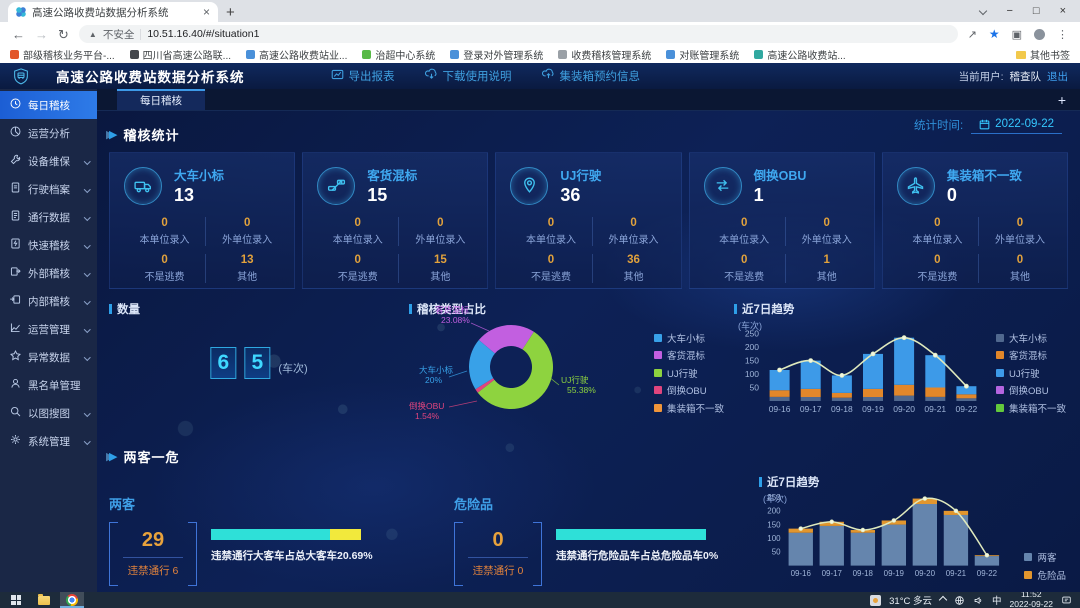  What do you see at coordinates (48, 357) in the screenshot?
I see `sidebar-item-9: 异常数据` at bounding box center [48, 357].